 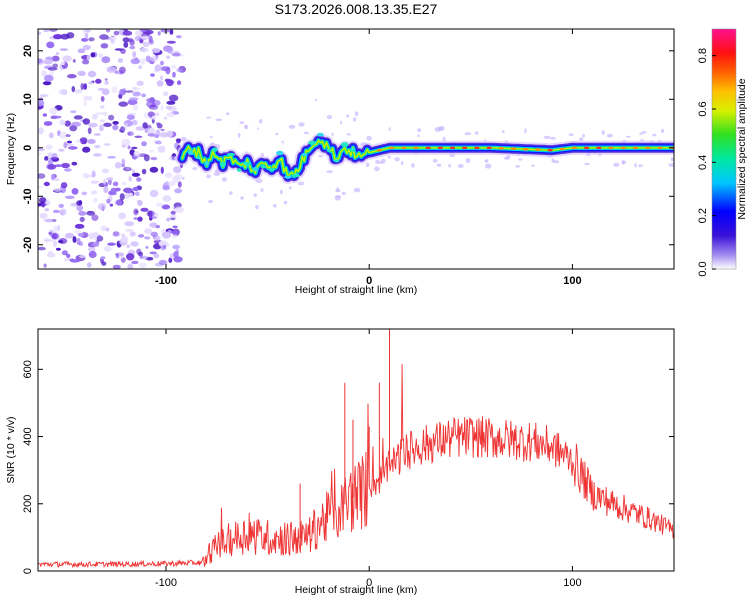 What do you see at coordinates (28, 369) in the screenshot?
I see `snr-y-tick-label: 600` at bounding box center [28, 369].